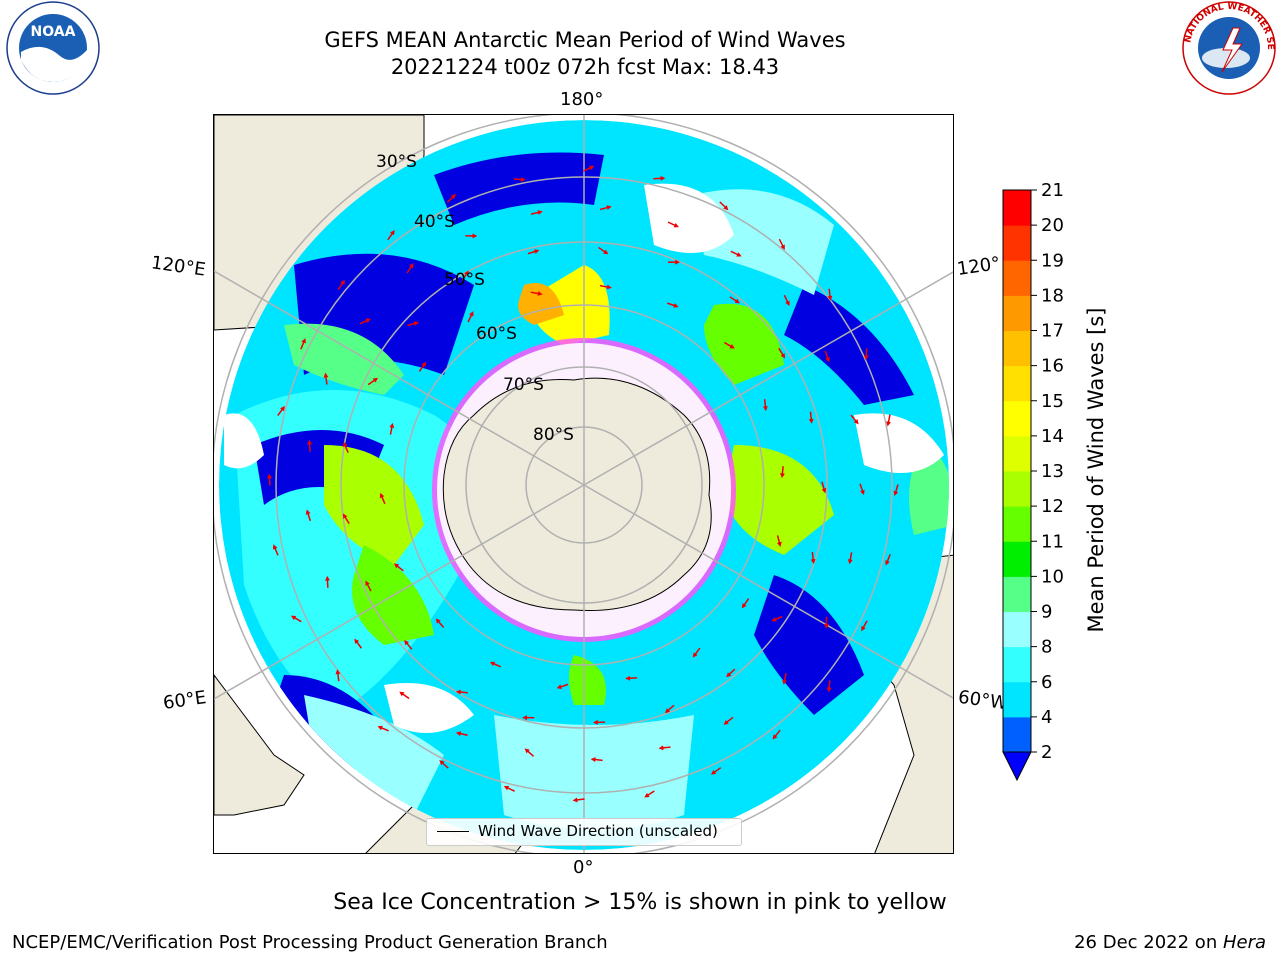 Image resolution: width=1280 pixels, height=960 pixels. What do you see at coordinates (1227, 47) in the screenshot?
I see `nws-logo: NATIONAL WEATHER SERVICE` at bounding box center [1227, 47].